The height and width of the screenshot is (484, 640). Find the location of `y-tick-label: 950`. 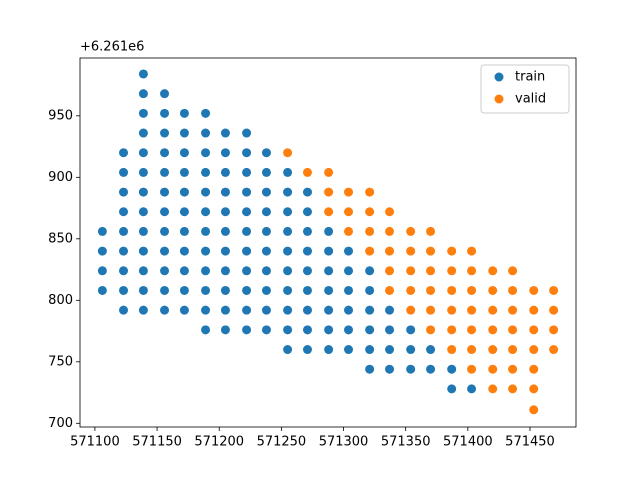

y-tick-label: 950 is located at coordinates (60, 115).